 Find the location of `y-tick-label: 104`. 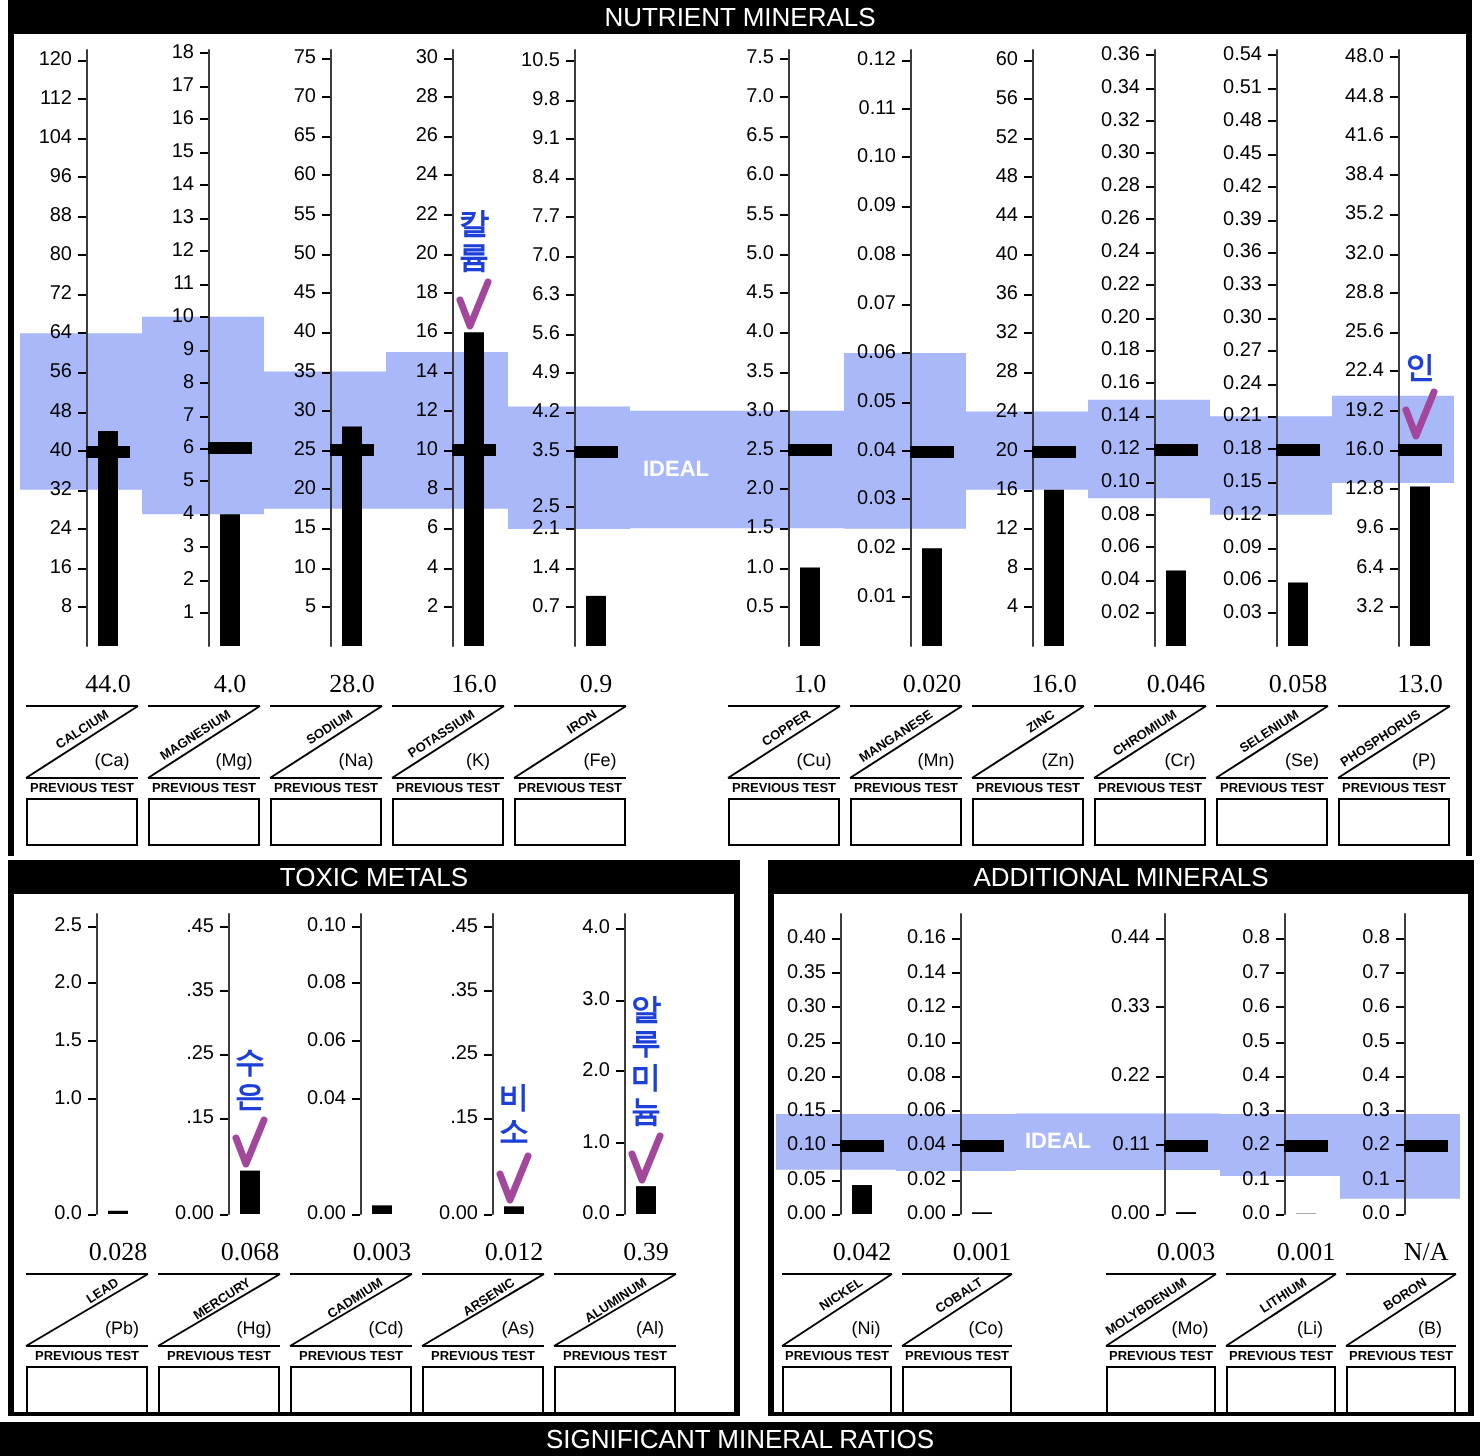

y-tick-label: 104 is located at coordinates (55, 137).